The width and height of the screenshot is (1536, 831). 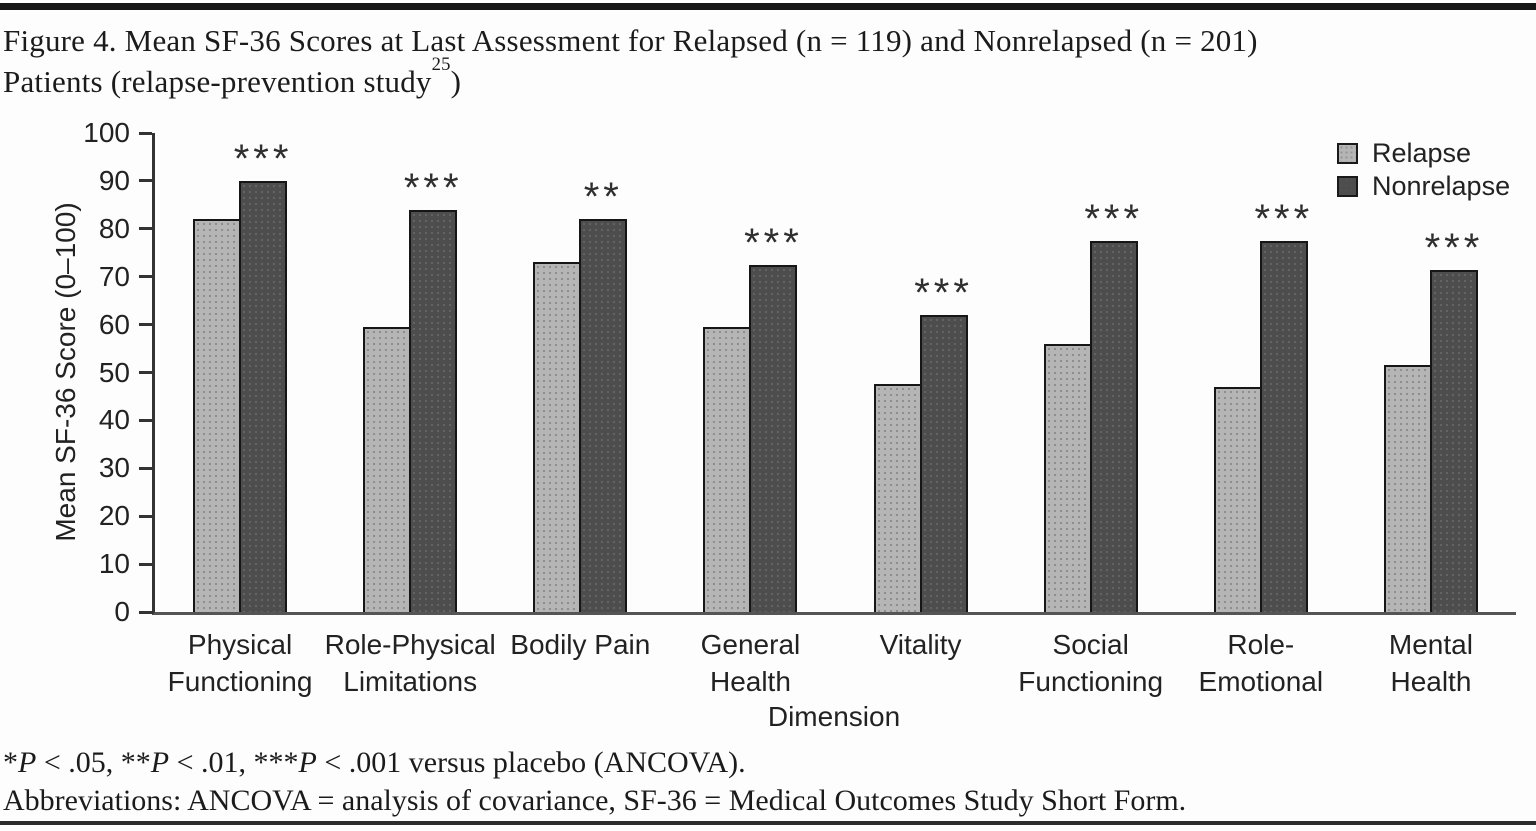 I want to click on bar-group: *** General Health, so click(x=750, y=415).